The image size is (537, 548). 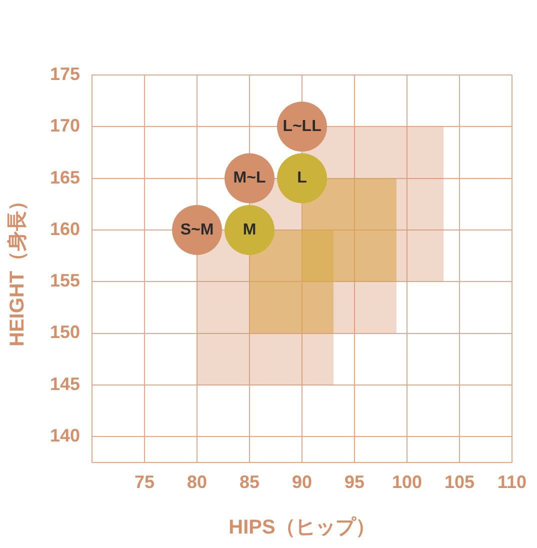 I want to click on y-tick-label: 140, so click(x=65, y=436).